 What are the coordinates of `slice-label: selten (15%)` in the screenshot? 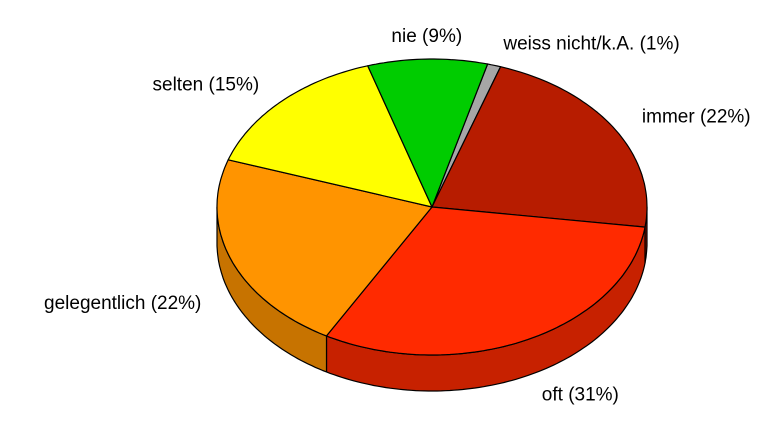 It's located at (206, 85).